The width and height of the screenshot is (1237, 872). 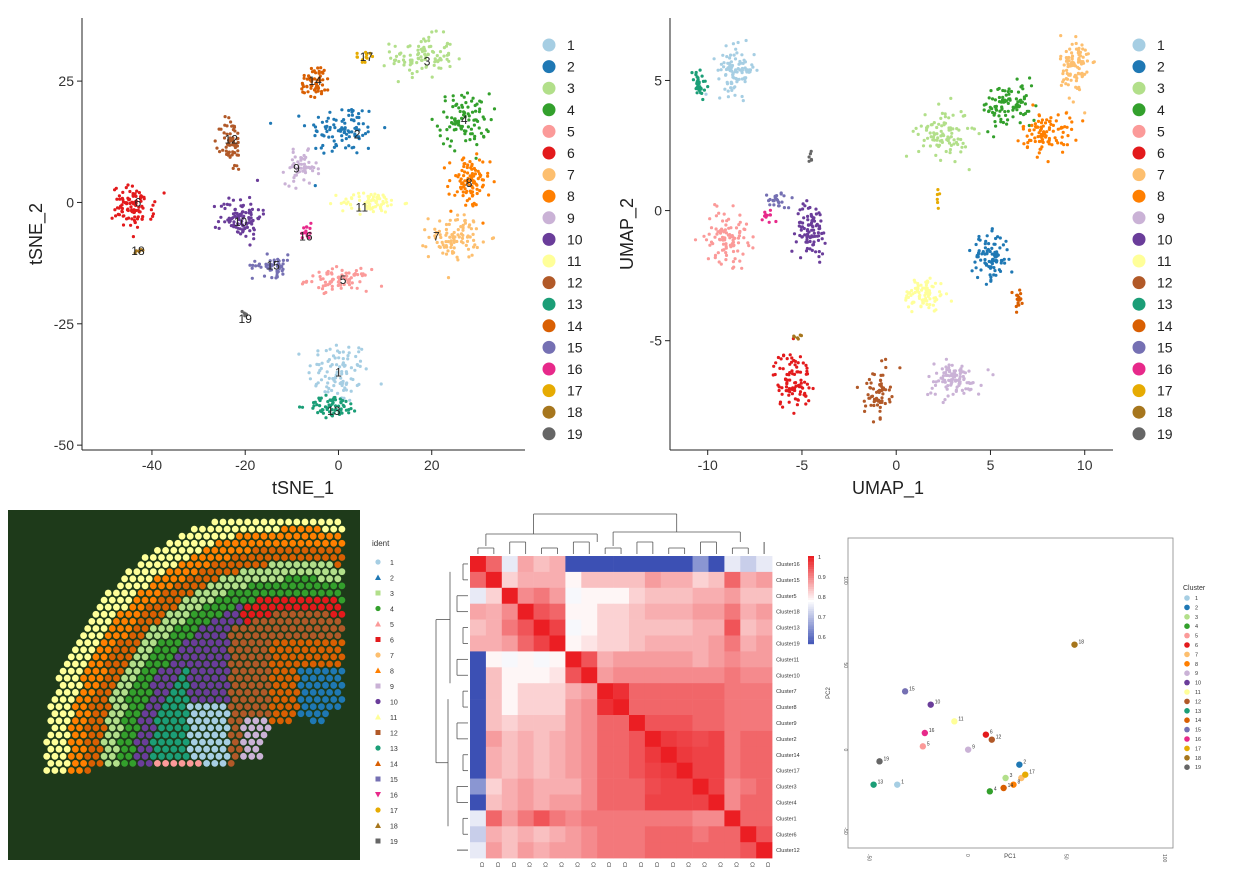 What do you see at coordinates (469, 183) in the screenshot?
I see `tsne-cluster-label-8: 8` at bounding box center [469, 183].